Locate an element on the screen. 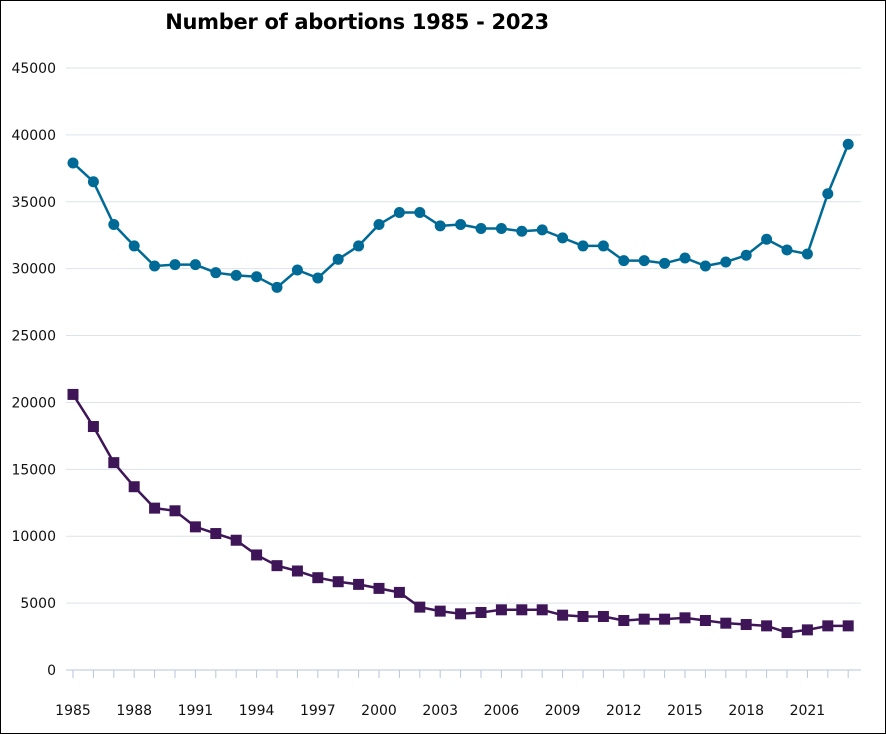 The image size is (886, 734). y-tick-label: 30000 is located at coordinates (33, 270).